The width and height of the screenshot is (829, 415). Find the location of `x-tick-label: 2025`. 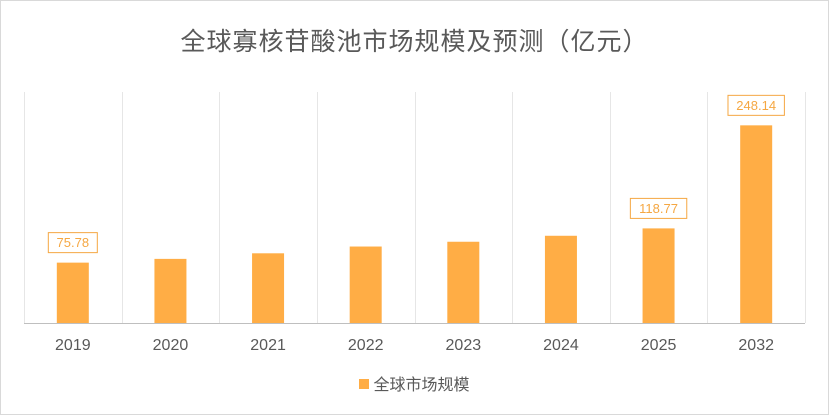

x-tick-label: 2025 is located at coordinates (659, 345).